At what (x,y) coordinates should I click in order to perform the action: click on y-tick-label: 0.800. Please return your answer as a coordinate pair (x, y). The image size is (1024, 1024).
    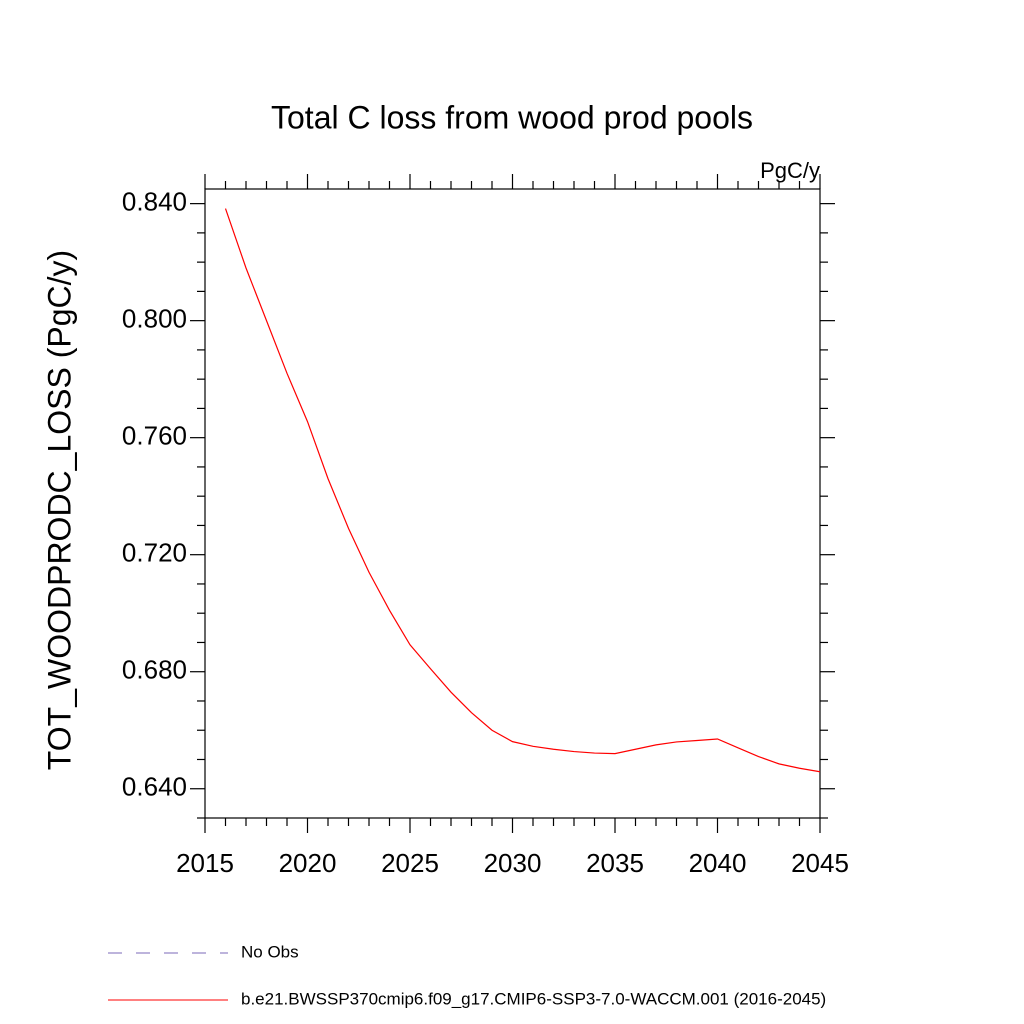
    Looking at the image, I should click on (154, 319).